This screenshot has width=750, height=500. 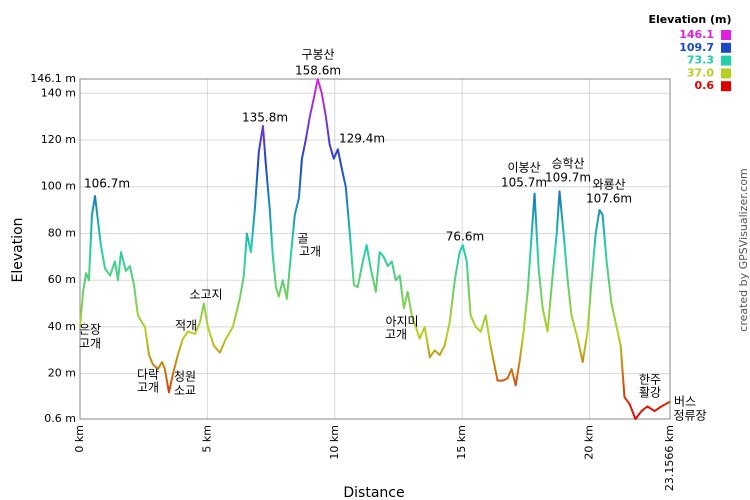 What do you see at coordinates (62, 326) in the screenshot?
I see `y-tick-label: 40 m` at bounding box center [62, 326].